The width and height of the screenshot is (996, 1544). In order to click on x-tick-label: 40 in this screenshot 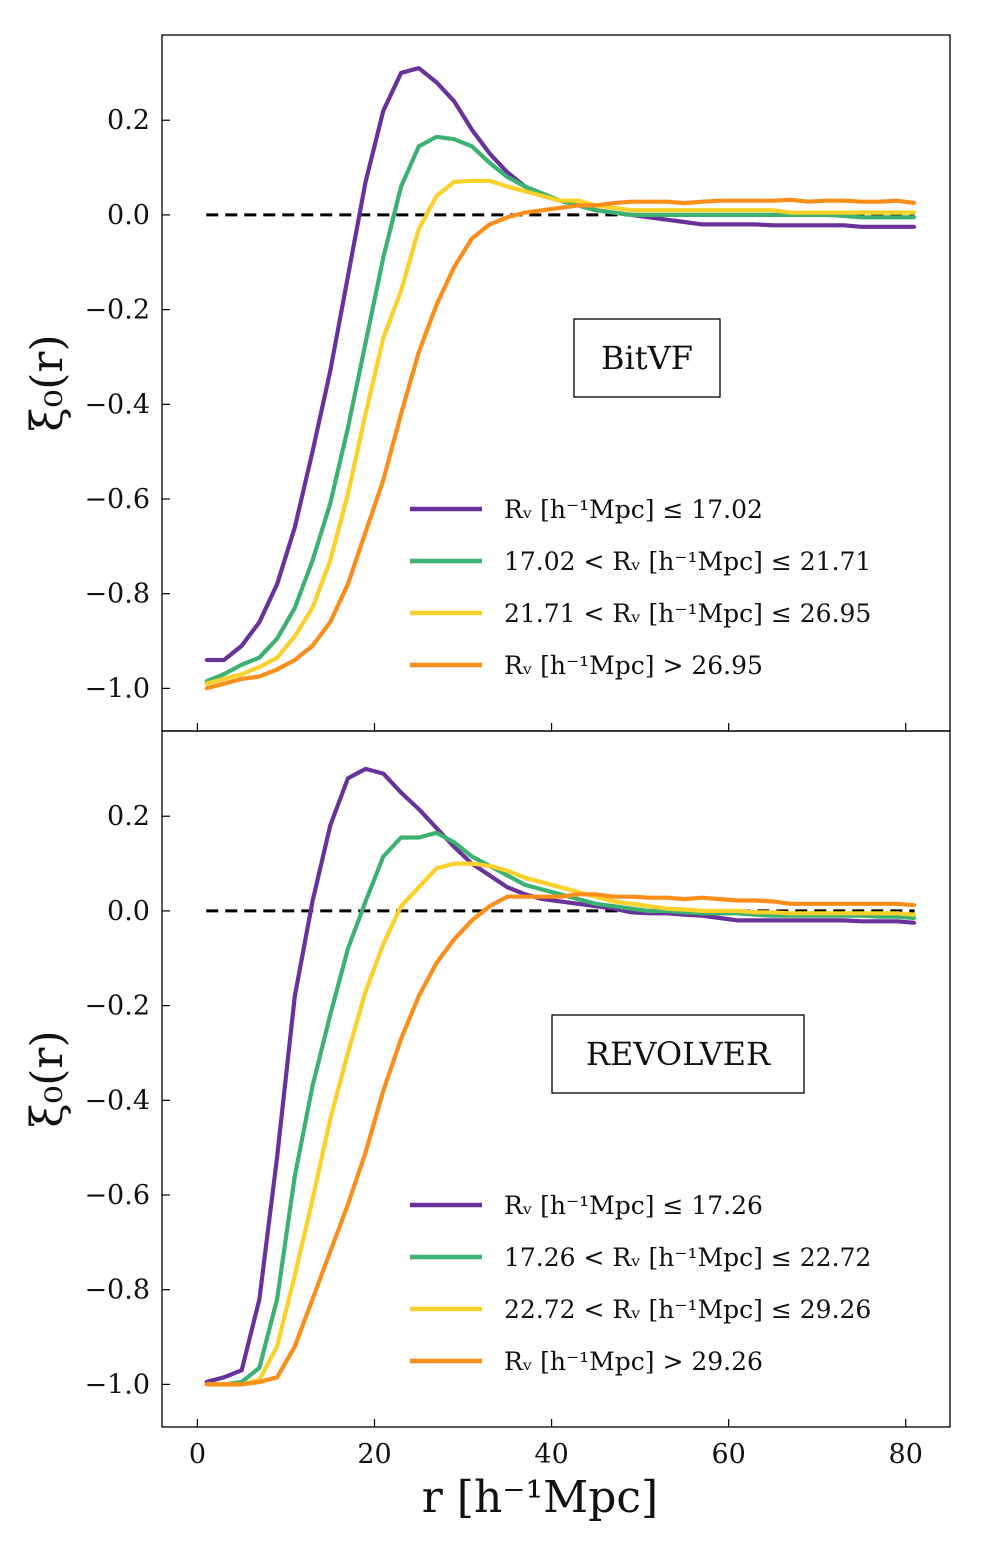, I will do `click(551, 1454)`.